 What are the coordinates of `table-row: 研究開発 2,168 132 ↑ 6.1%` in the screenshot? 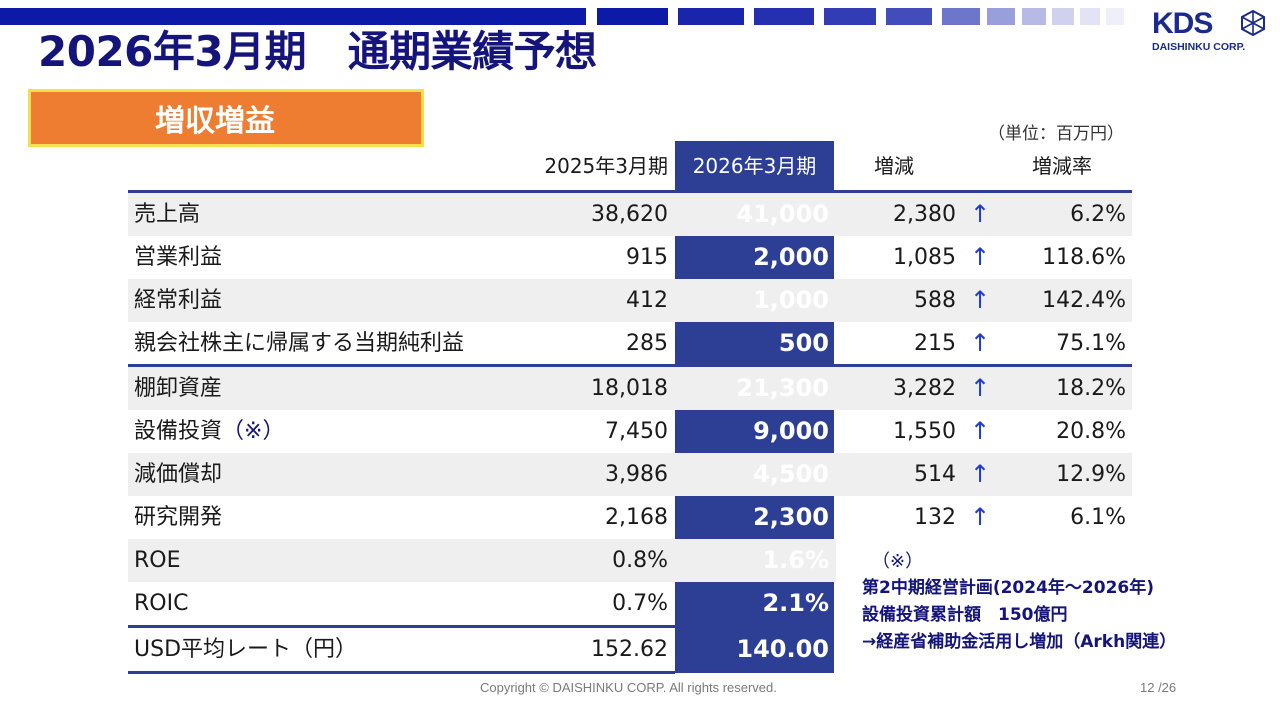 It's located at (630, 517).